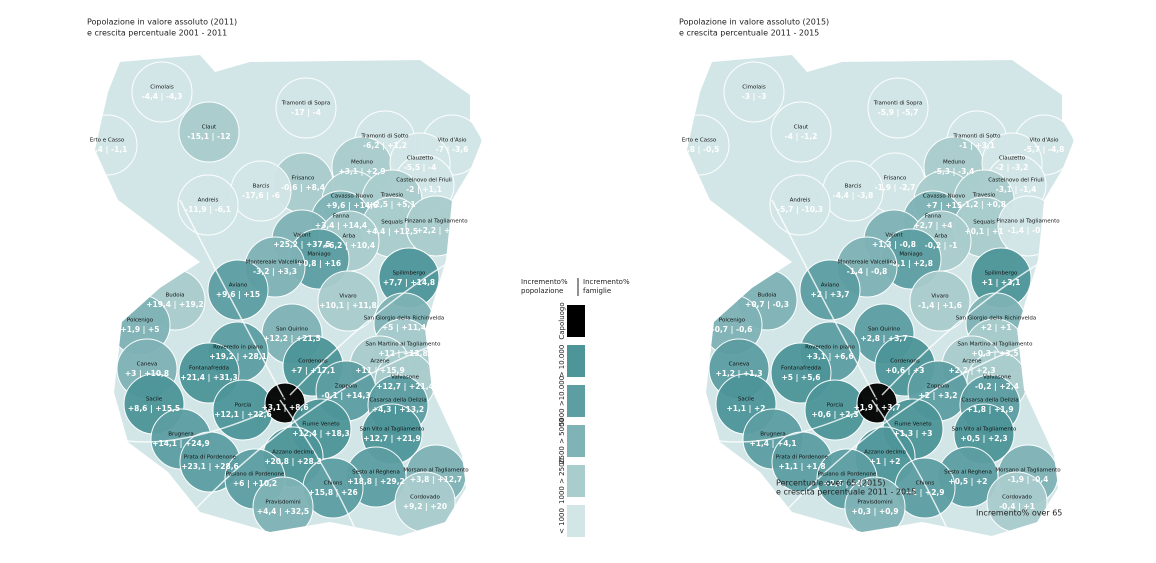  Describe the element at coordinates (162, 88) in the screenshot. I see `municipality-name: Cimolais` at that location.